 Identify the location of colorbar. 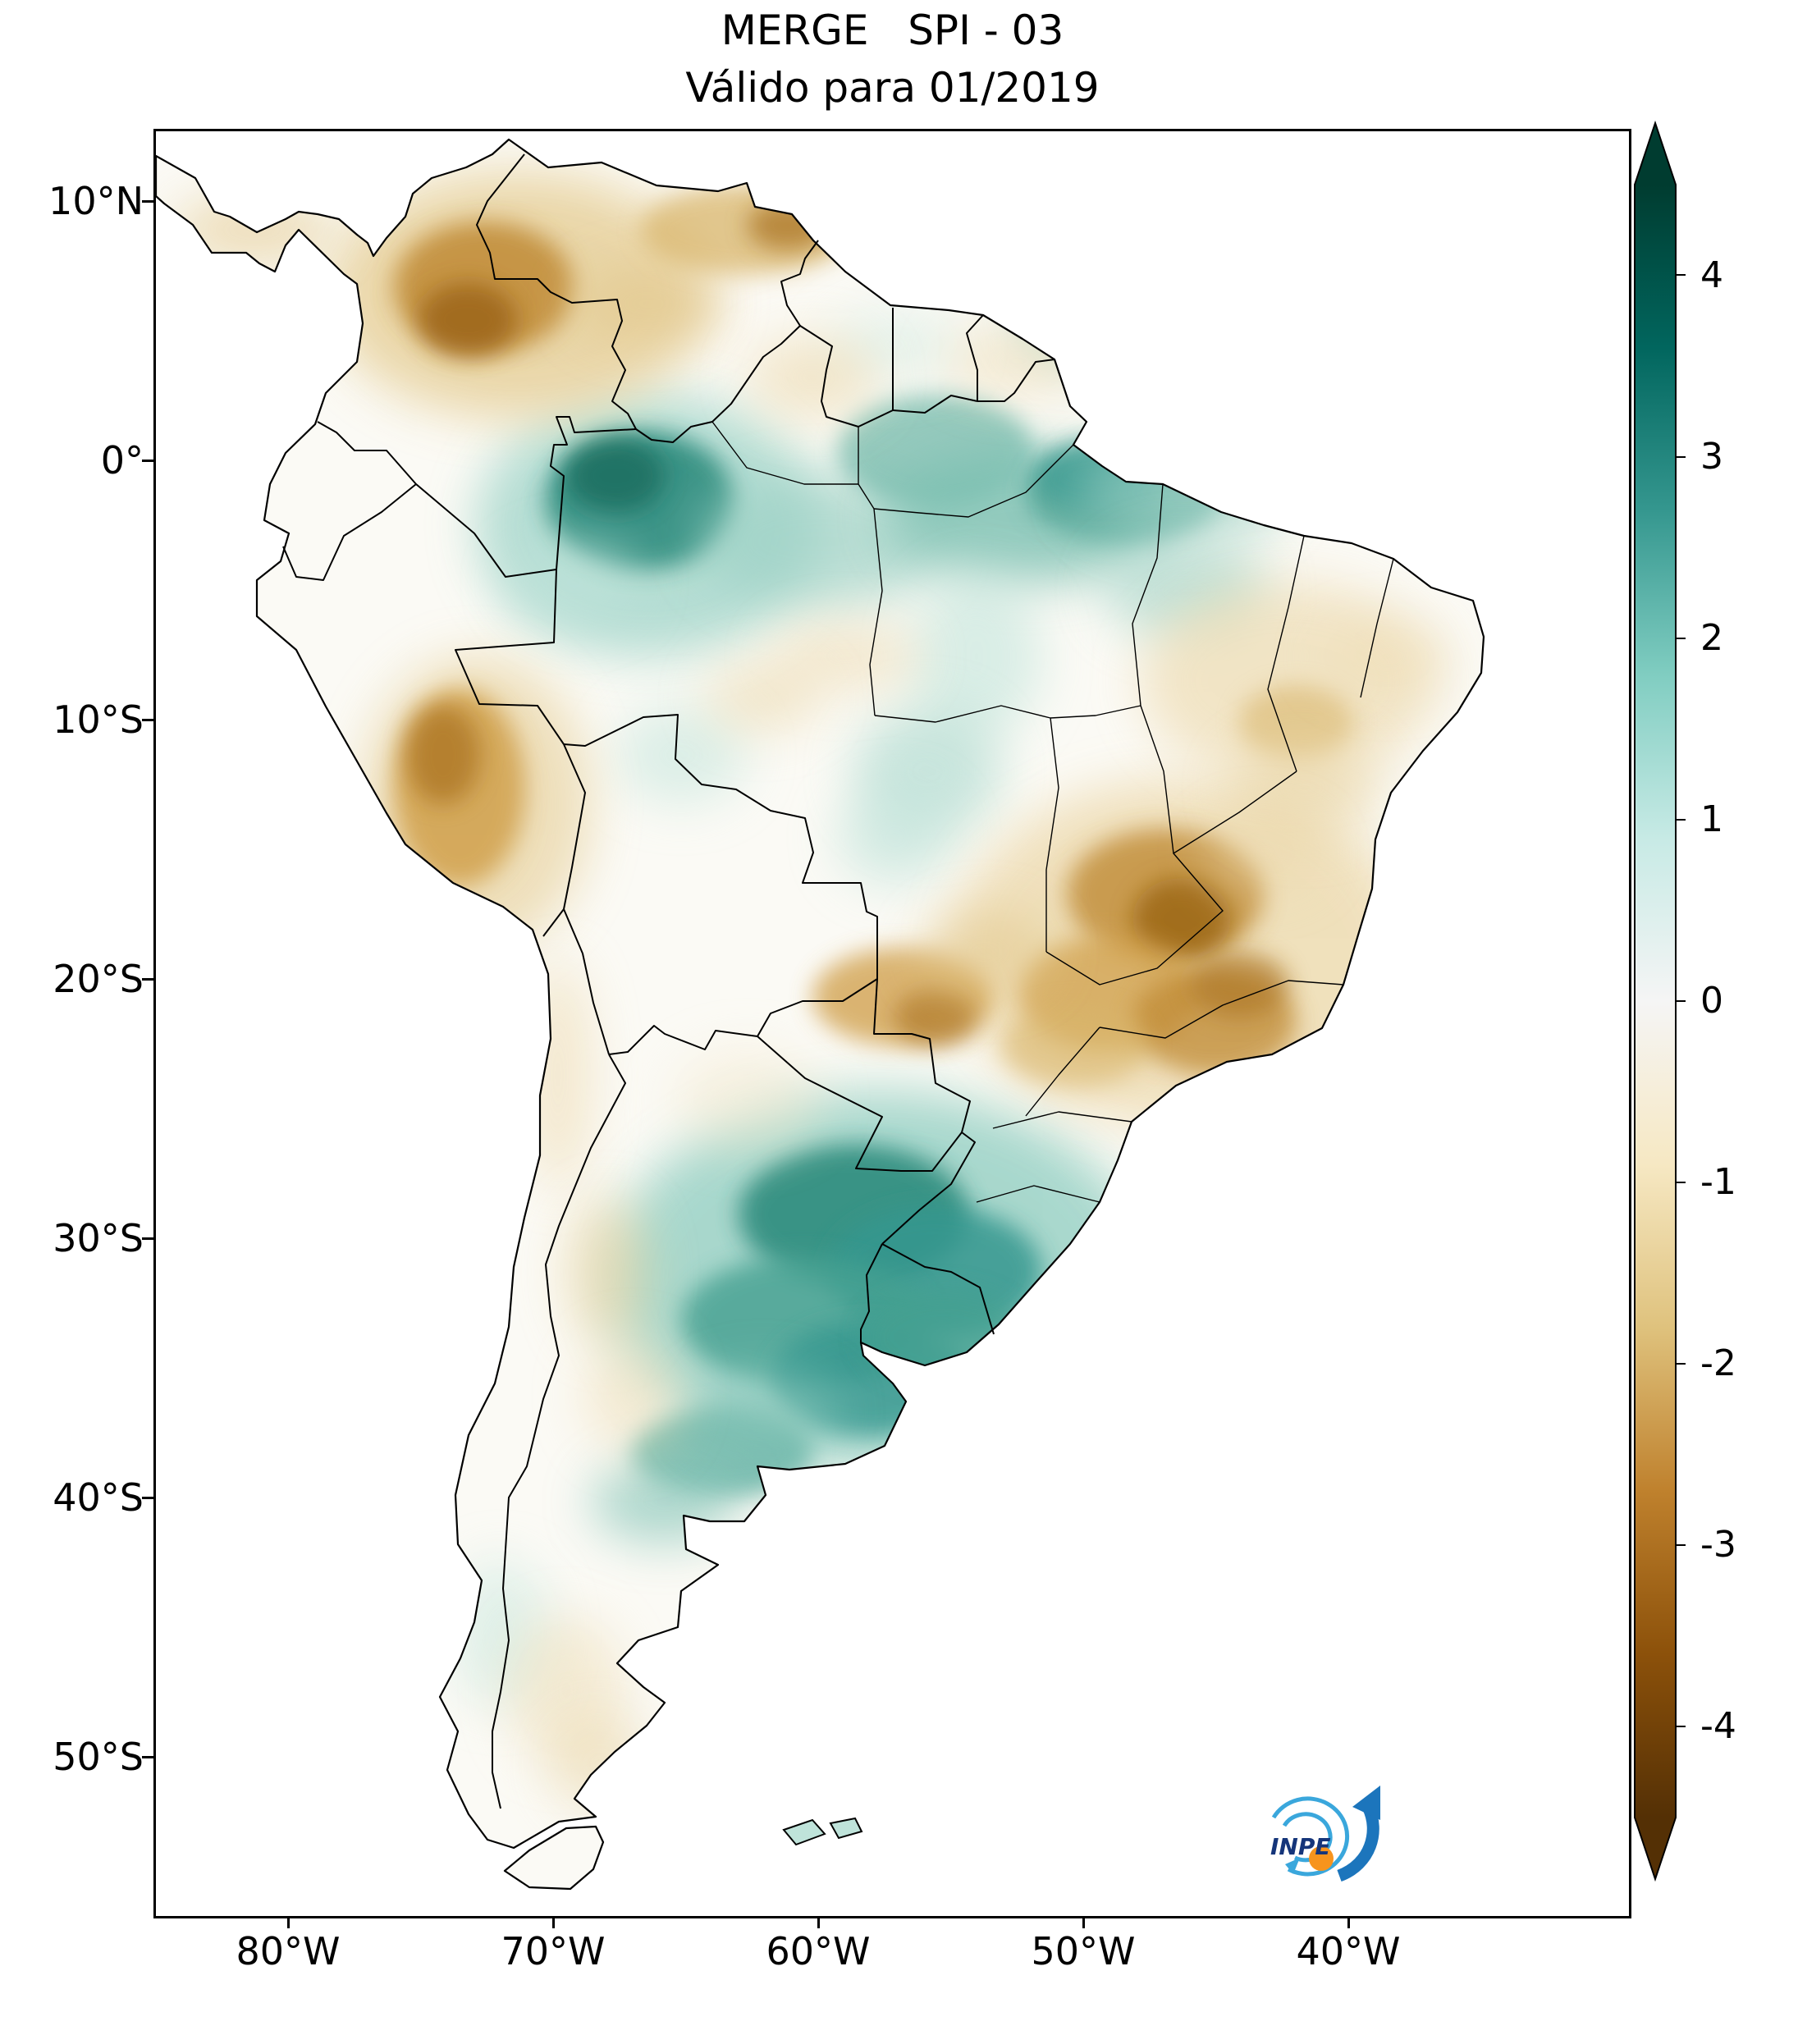
(1660, 1001).